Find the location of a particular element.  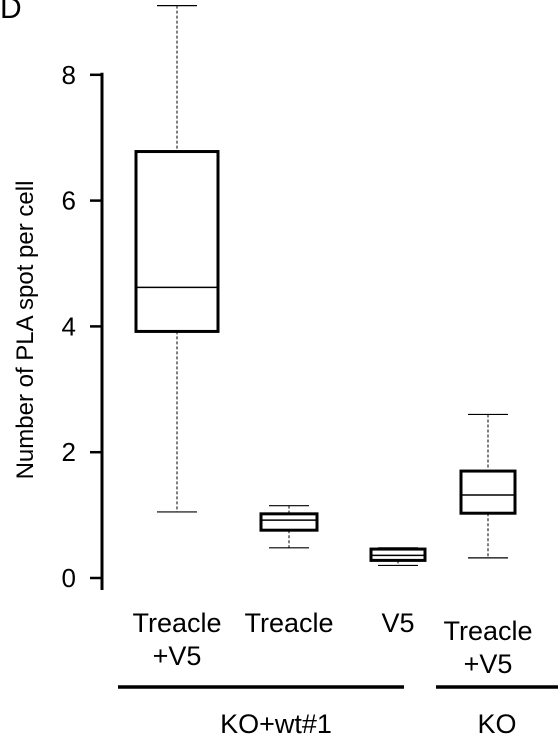

x-category-label: Treacle is located at coordinates (288, 623).